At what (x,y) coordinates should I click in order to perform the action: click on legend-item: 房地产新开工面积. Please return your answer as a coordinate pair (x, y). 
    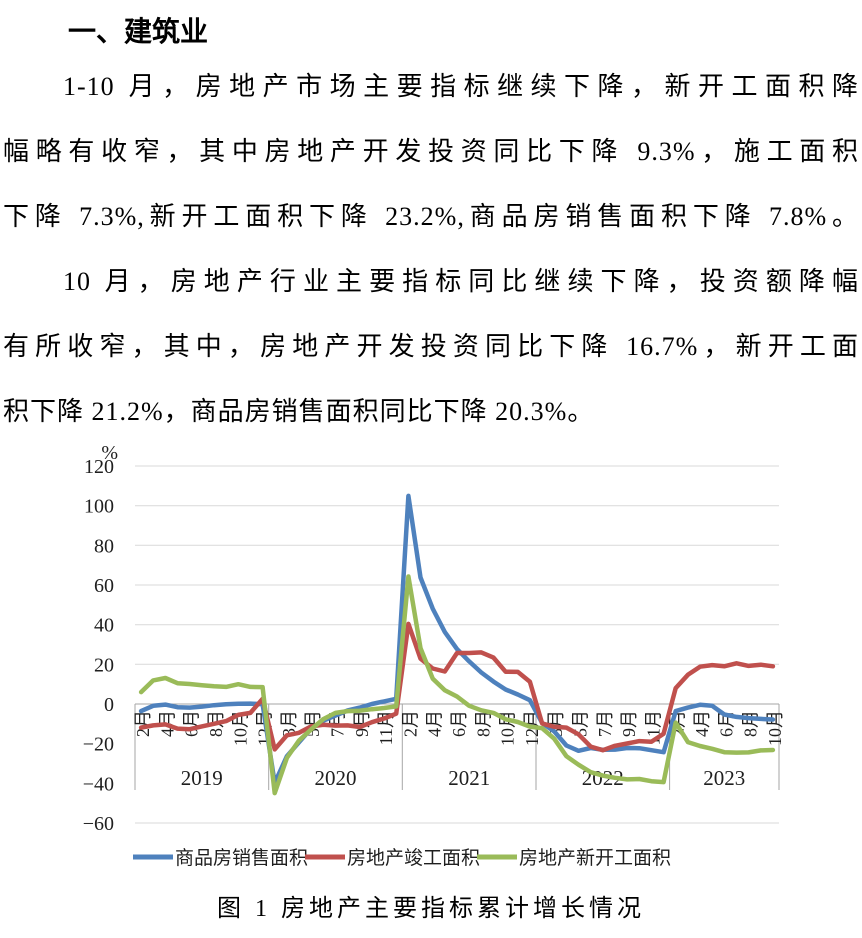
    Looking at the image, I should click on (574, 858).